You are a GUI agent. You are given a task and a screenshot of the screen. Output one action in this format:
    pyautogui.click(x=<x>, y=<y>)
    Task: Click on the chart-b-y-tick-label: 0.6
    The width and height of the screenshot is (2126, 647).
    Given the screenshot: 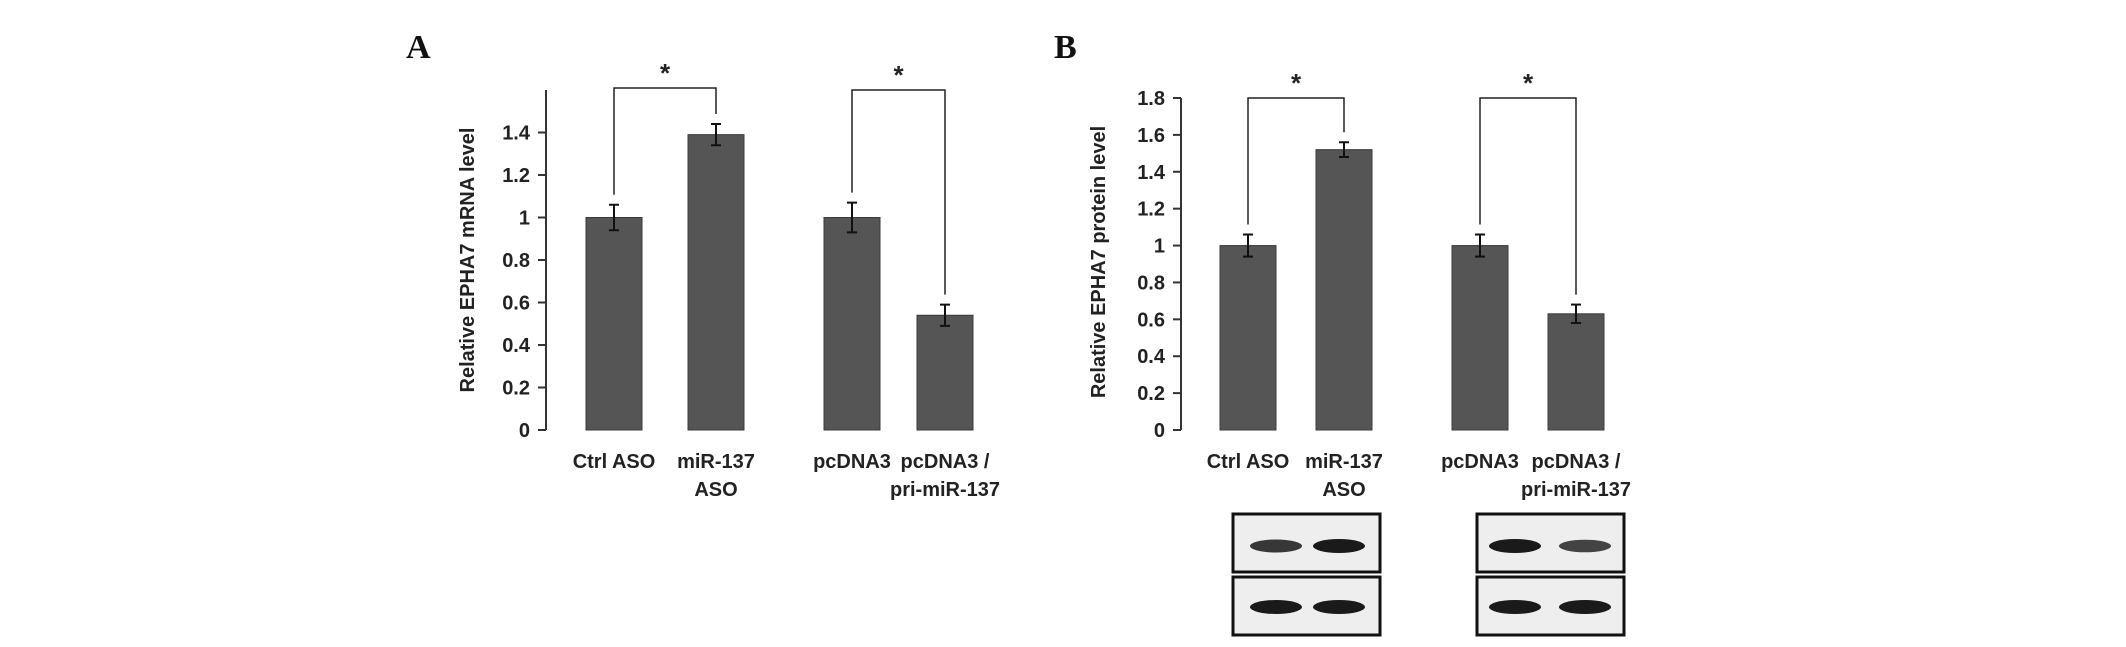 What is the action you would take?
    pyautogui.click(x=1151, y=320)
    